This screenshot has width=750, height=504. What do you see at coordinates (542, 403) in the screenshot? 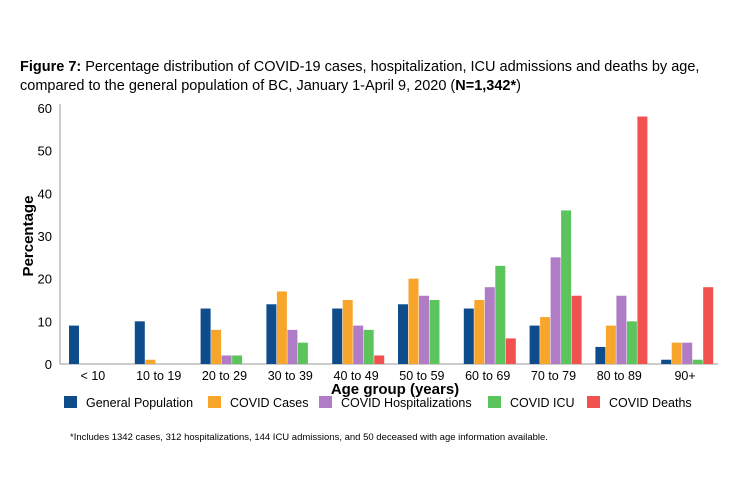
I see `legend-label: COVID ICU` at bounding box center [542, 403].